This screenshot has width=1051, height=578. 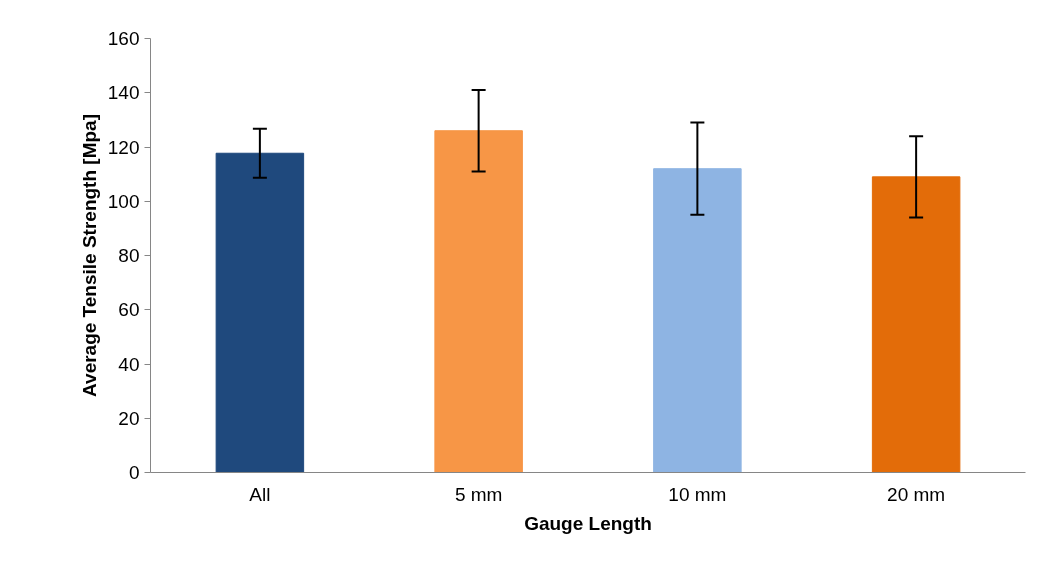 I want to click on x-tick-label: 10 mm, so click(x=697, y=494).